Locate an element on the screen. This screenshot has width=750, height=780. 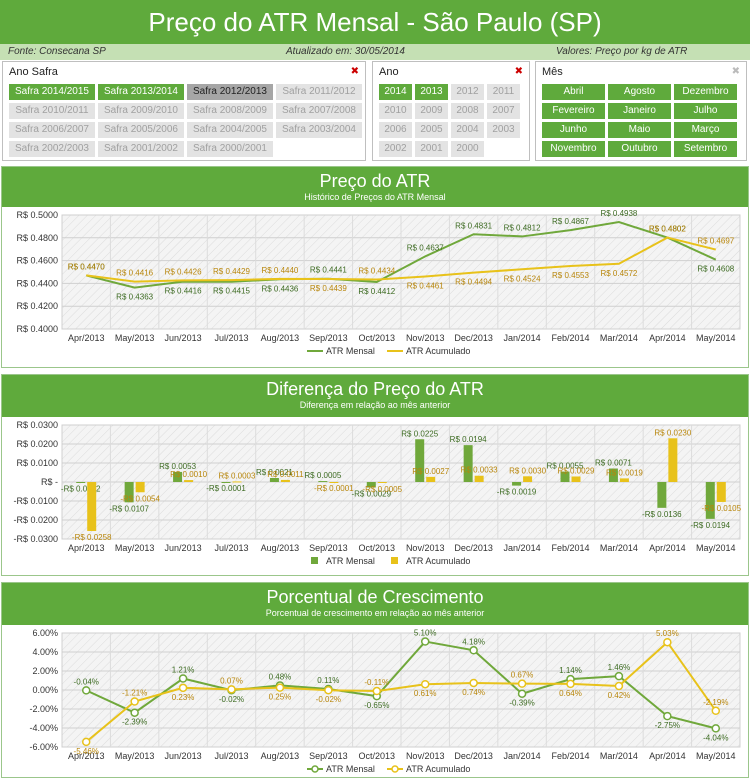
slicer-button-safra-2005-2006: Safra 2005/2006 is located at coordinates (141, 130).